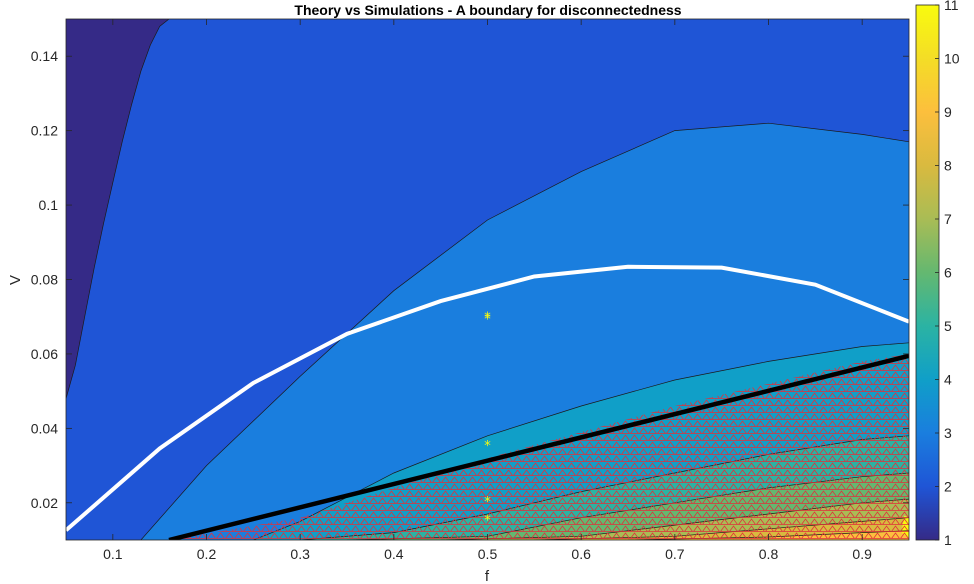  I want to click on colorbar-tick-label: 9, so click(948, 112).